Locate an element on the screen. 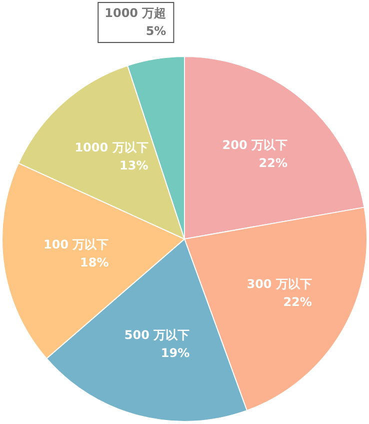  data-label: 5% is located at coordinates (156, 31).